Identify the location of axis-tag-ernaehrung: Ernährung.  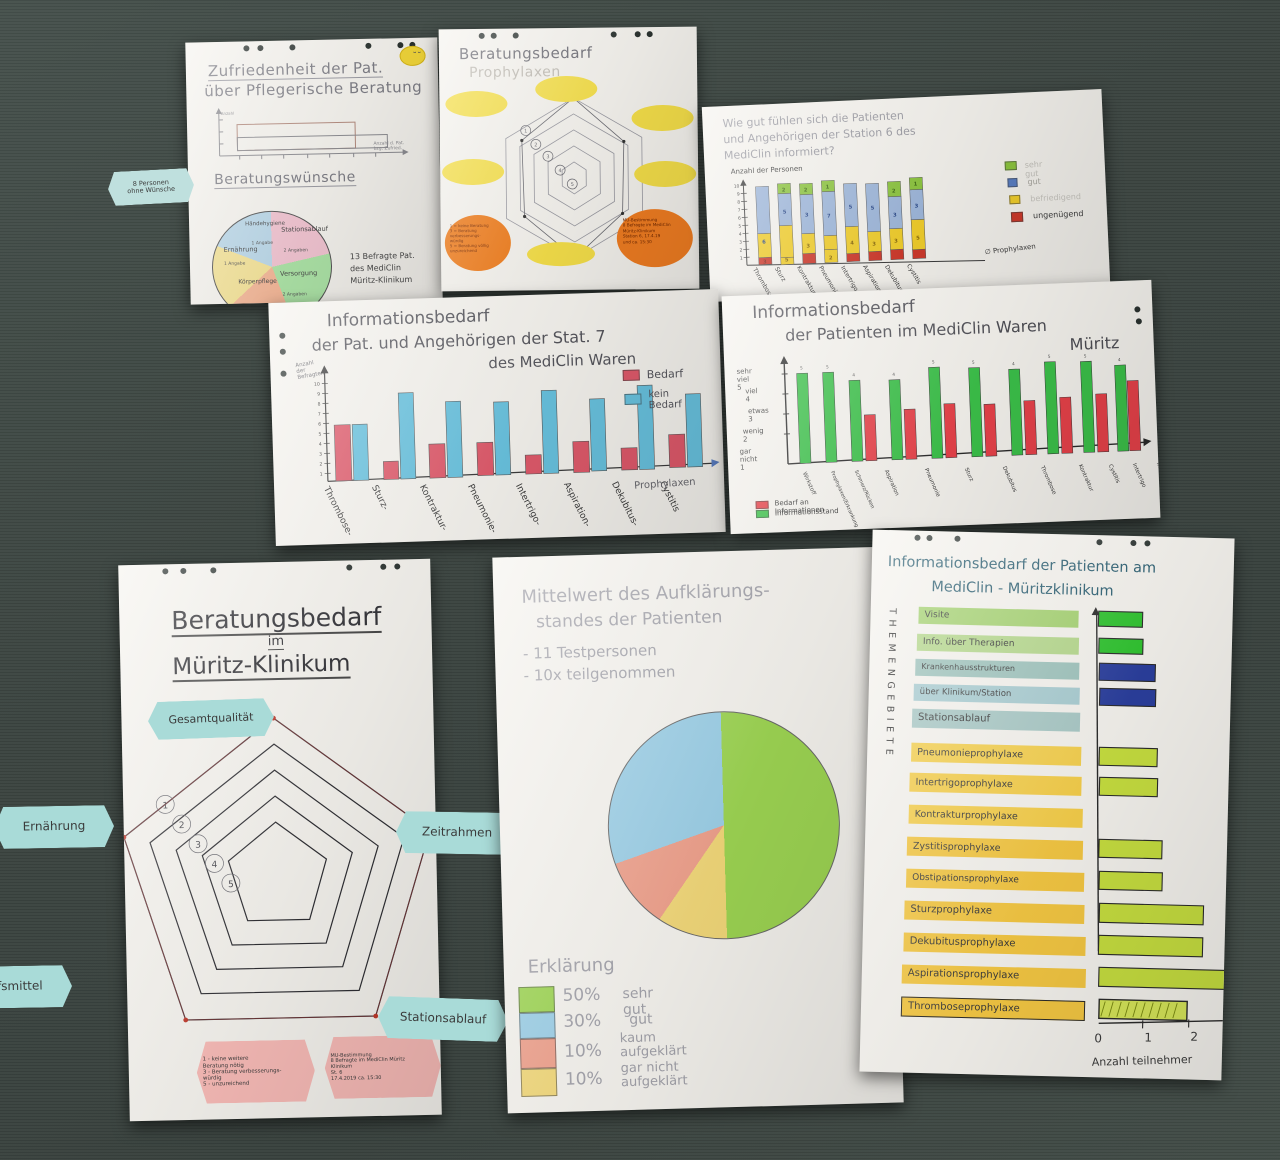
(57, 827).